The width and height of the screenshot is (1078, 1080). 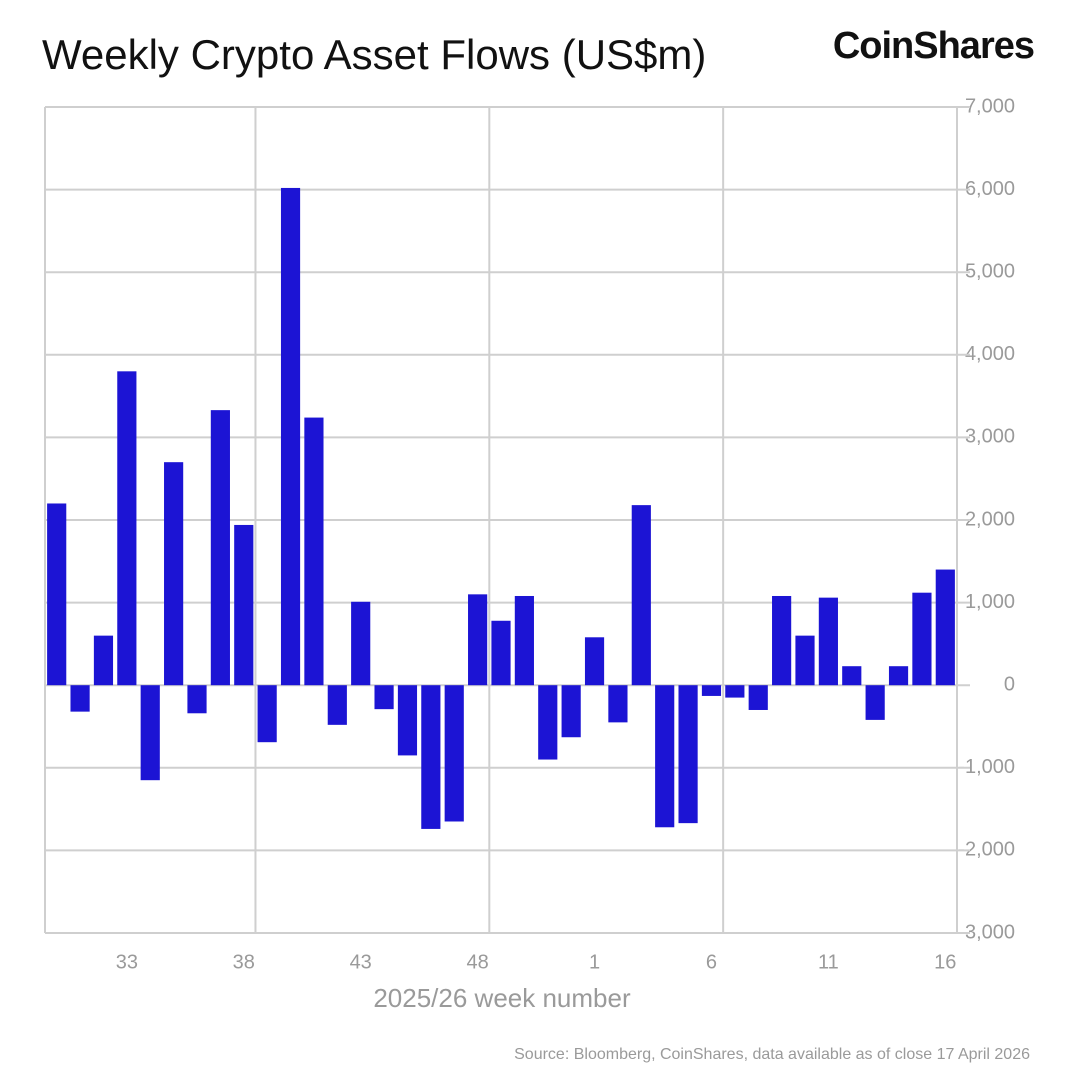 What do you see at coordinates (828, 962) in the screenshot?
I see `x-tick-label: 11` at bounding box center [828, 962].